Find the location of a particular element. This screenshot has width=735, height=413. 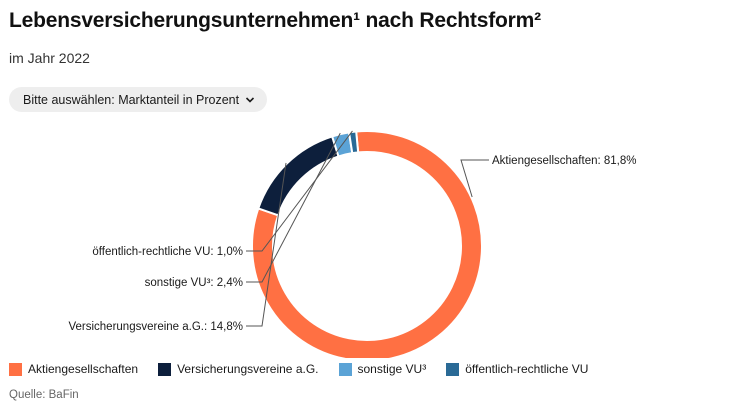

legend-item-versicherungsvereine: Versicherungsvereine a.G. is located at coordinates (238, 369).